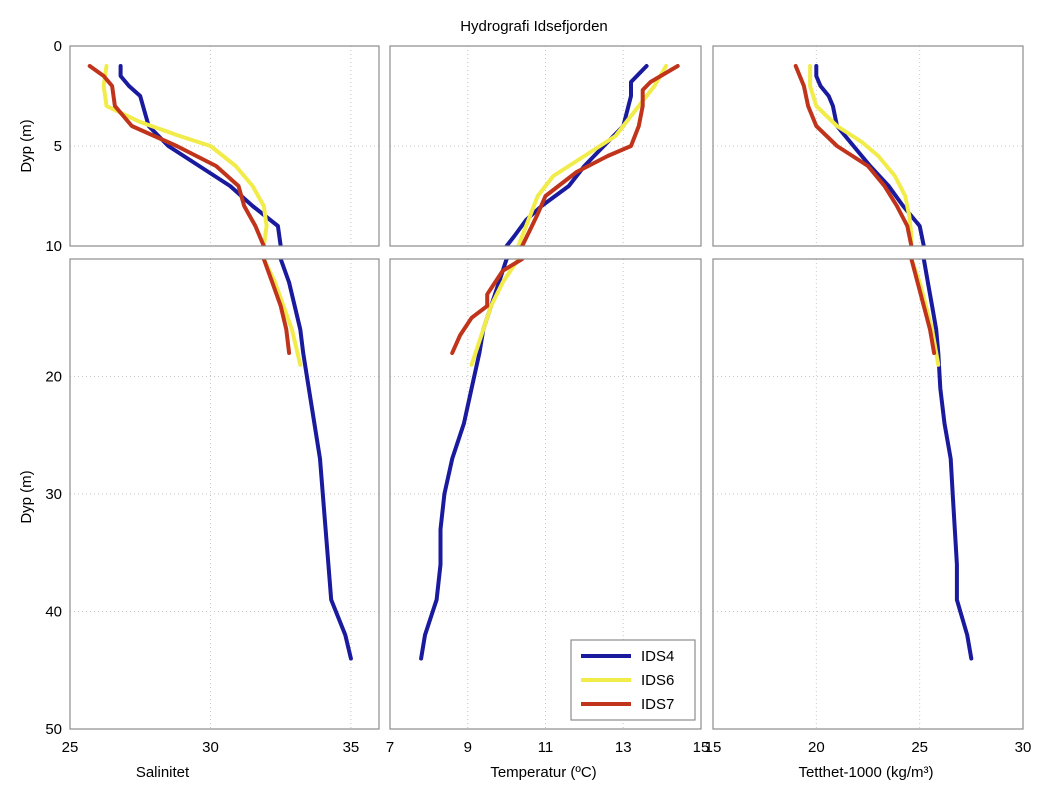  I want to click on y-tick-label: 40, so click(53, 612).